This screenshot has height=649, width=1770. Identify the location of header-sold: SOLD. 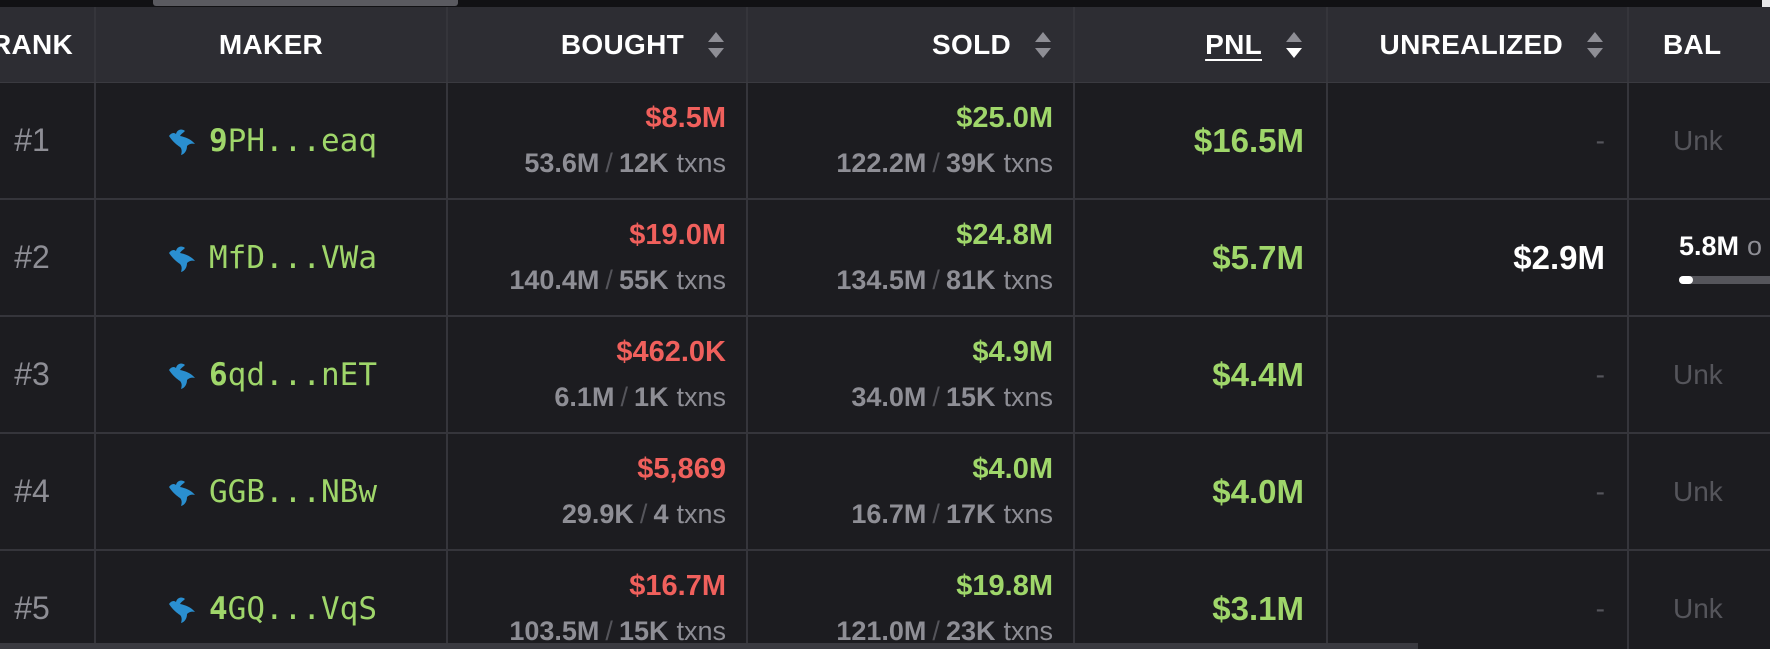
(911, 44).